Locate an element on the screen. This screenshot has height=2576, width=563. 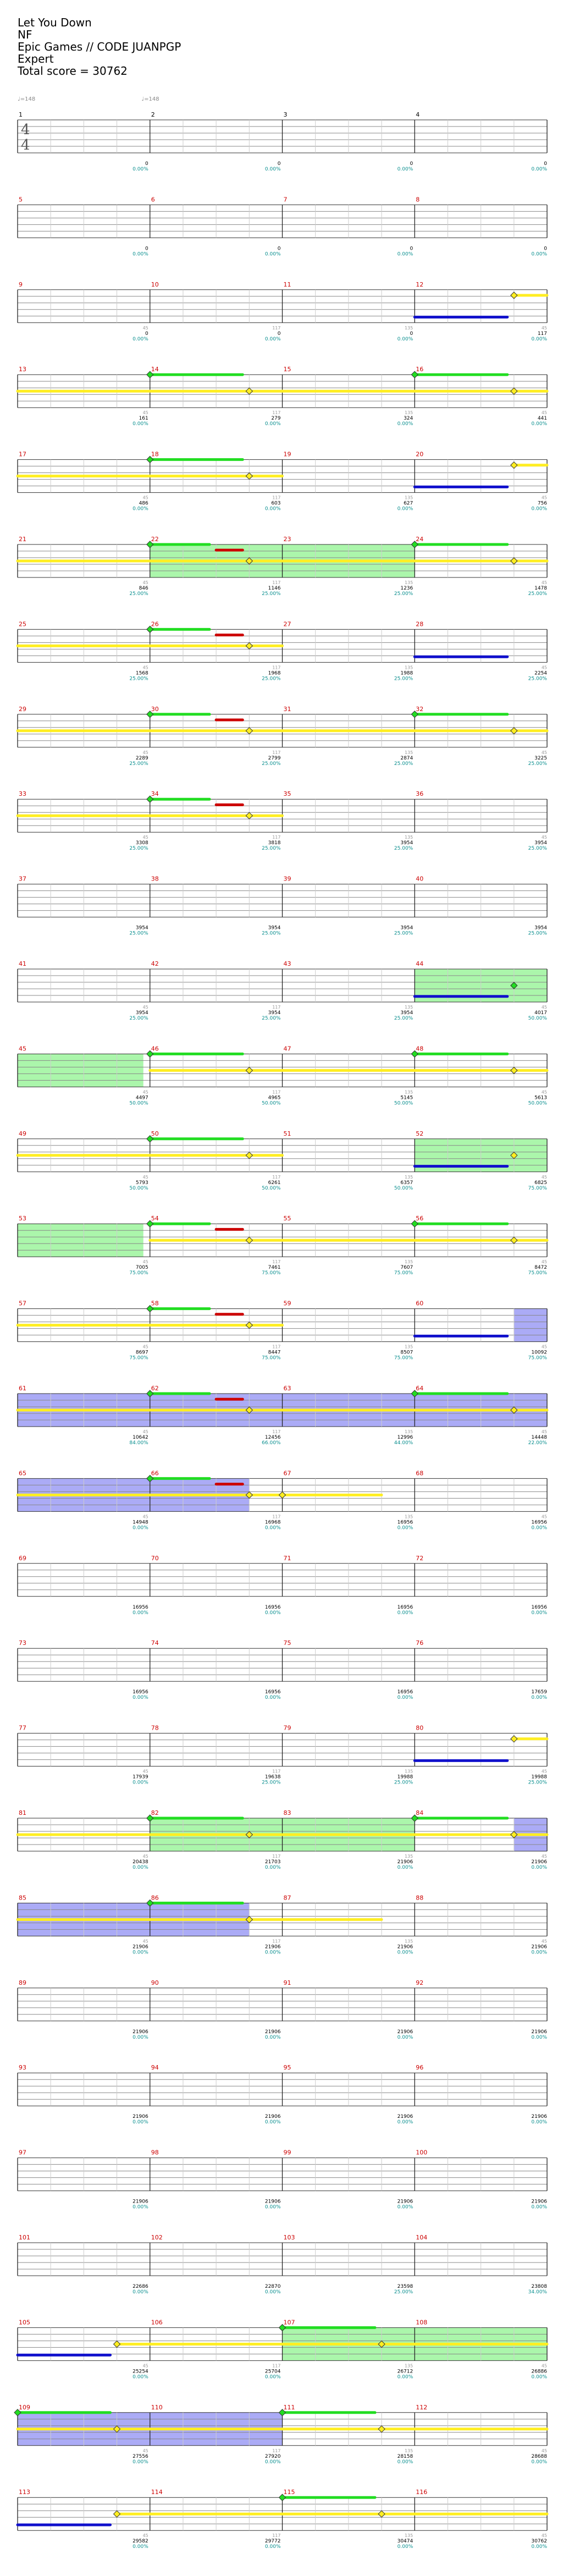
measure-score: 17939 is located at coordinates (140, 1777).